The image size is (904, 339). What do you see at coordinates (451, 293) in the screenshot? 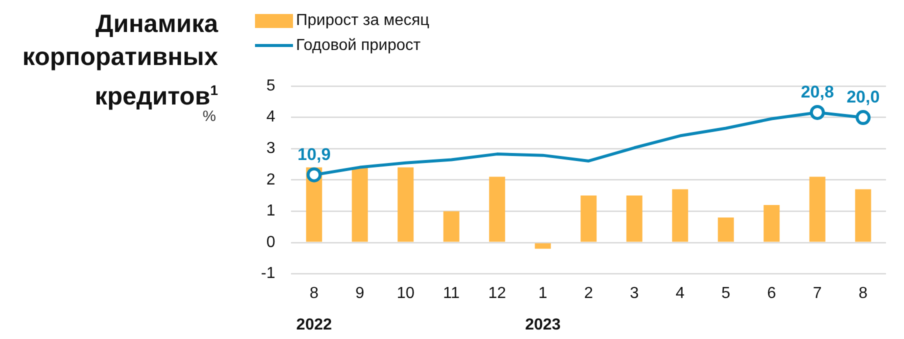
I see `x-tick-label: 11` at bounding box center [451, 293].